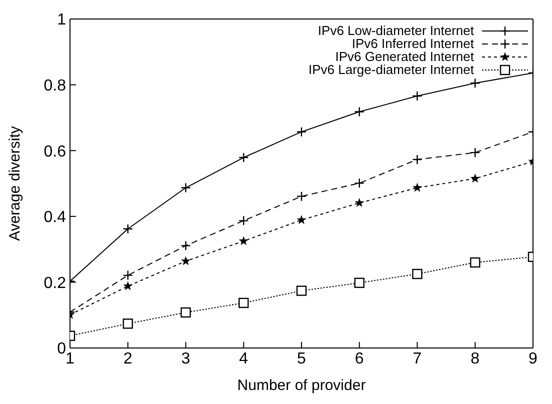  Describe the element at coordinates (301, 359) in the screenshot. I see `x-tick-label: 5` at that location.